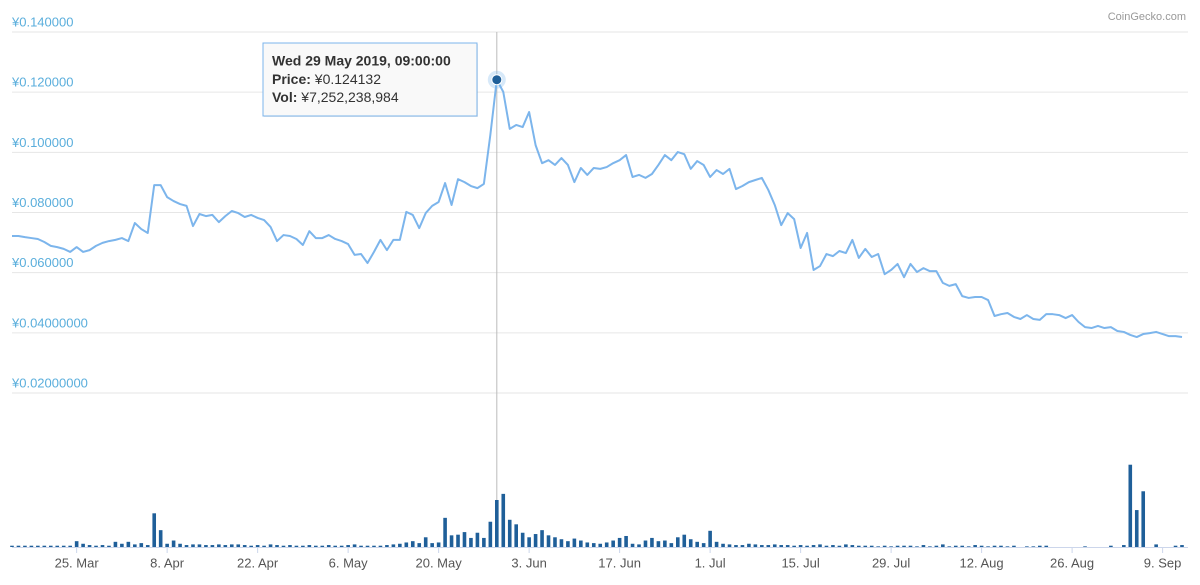 The image size is (1200, 585). Describe the element at coordinates (258, 562) in the screenshot. I see `x-tick-label: 22. Apr` at that location.